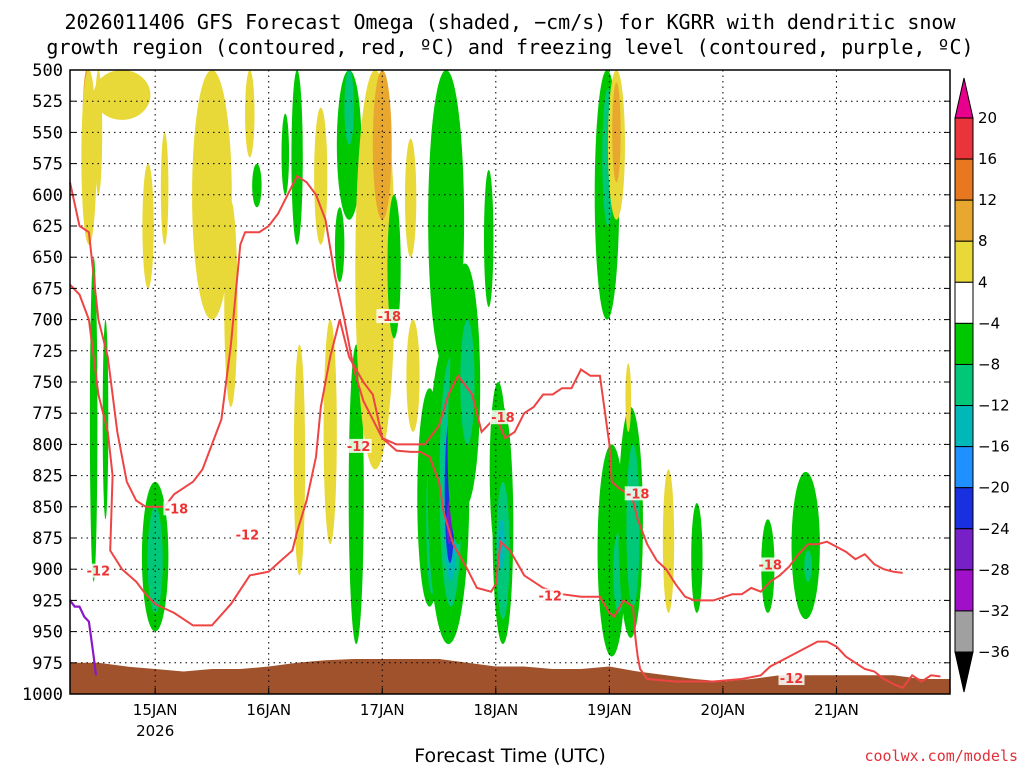 Image resolution: width=1024 pixels, height=768 pixels. I want to click on y-tick-label: 575, so click(47, 165).